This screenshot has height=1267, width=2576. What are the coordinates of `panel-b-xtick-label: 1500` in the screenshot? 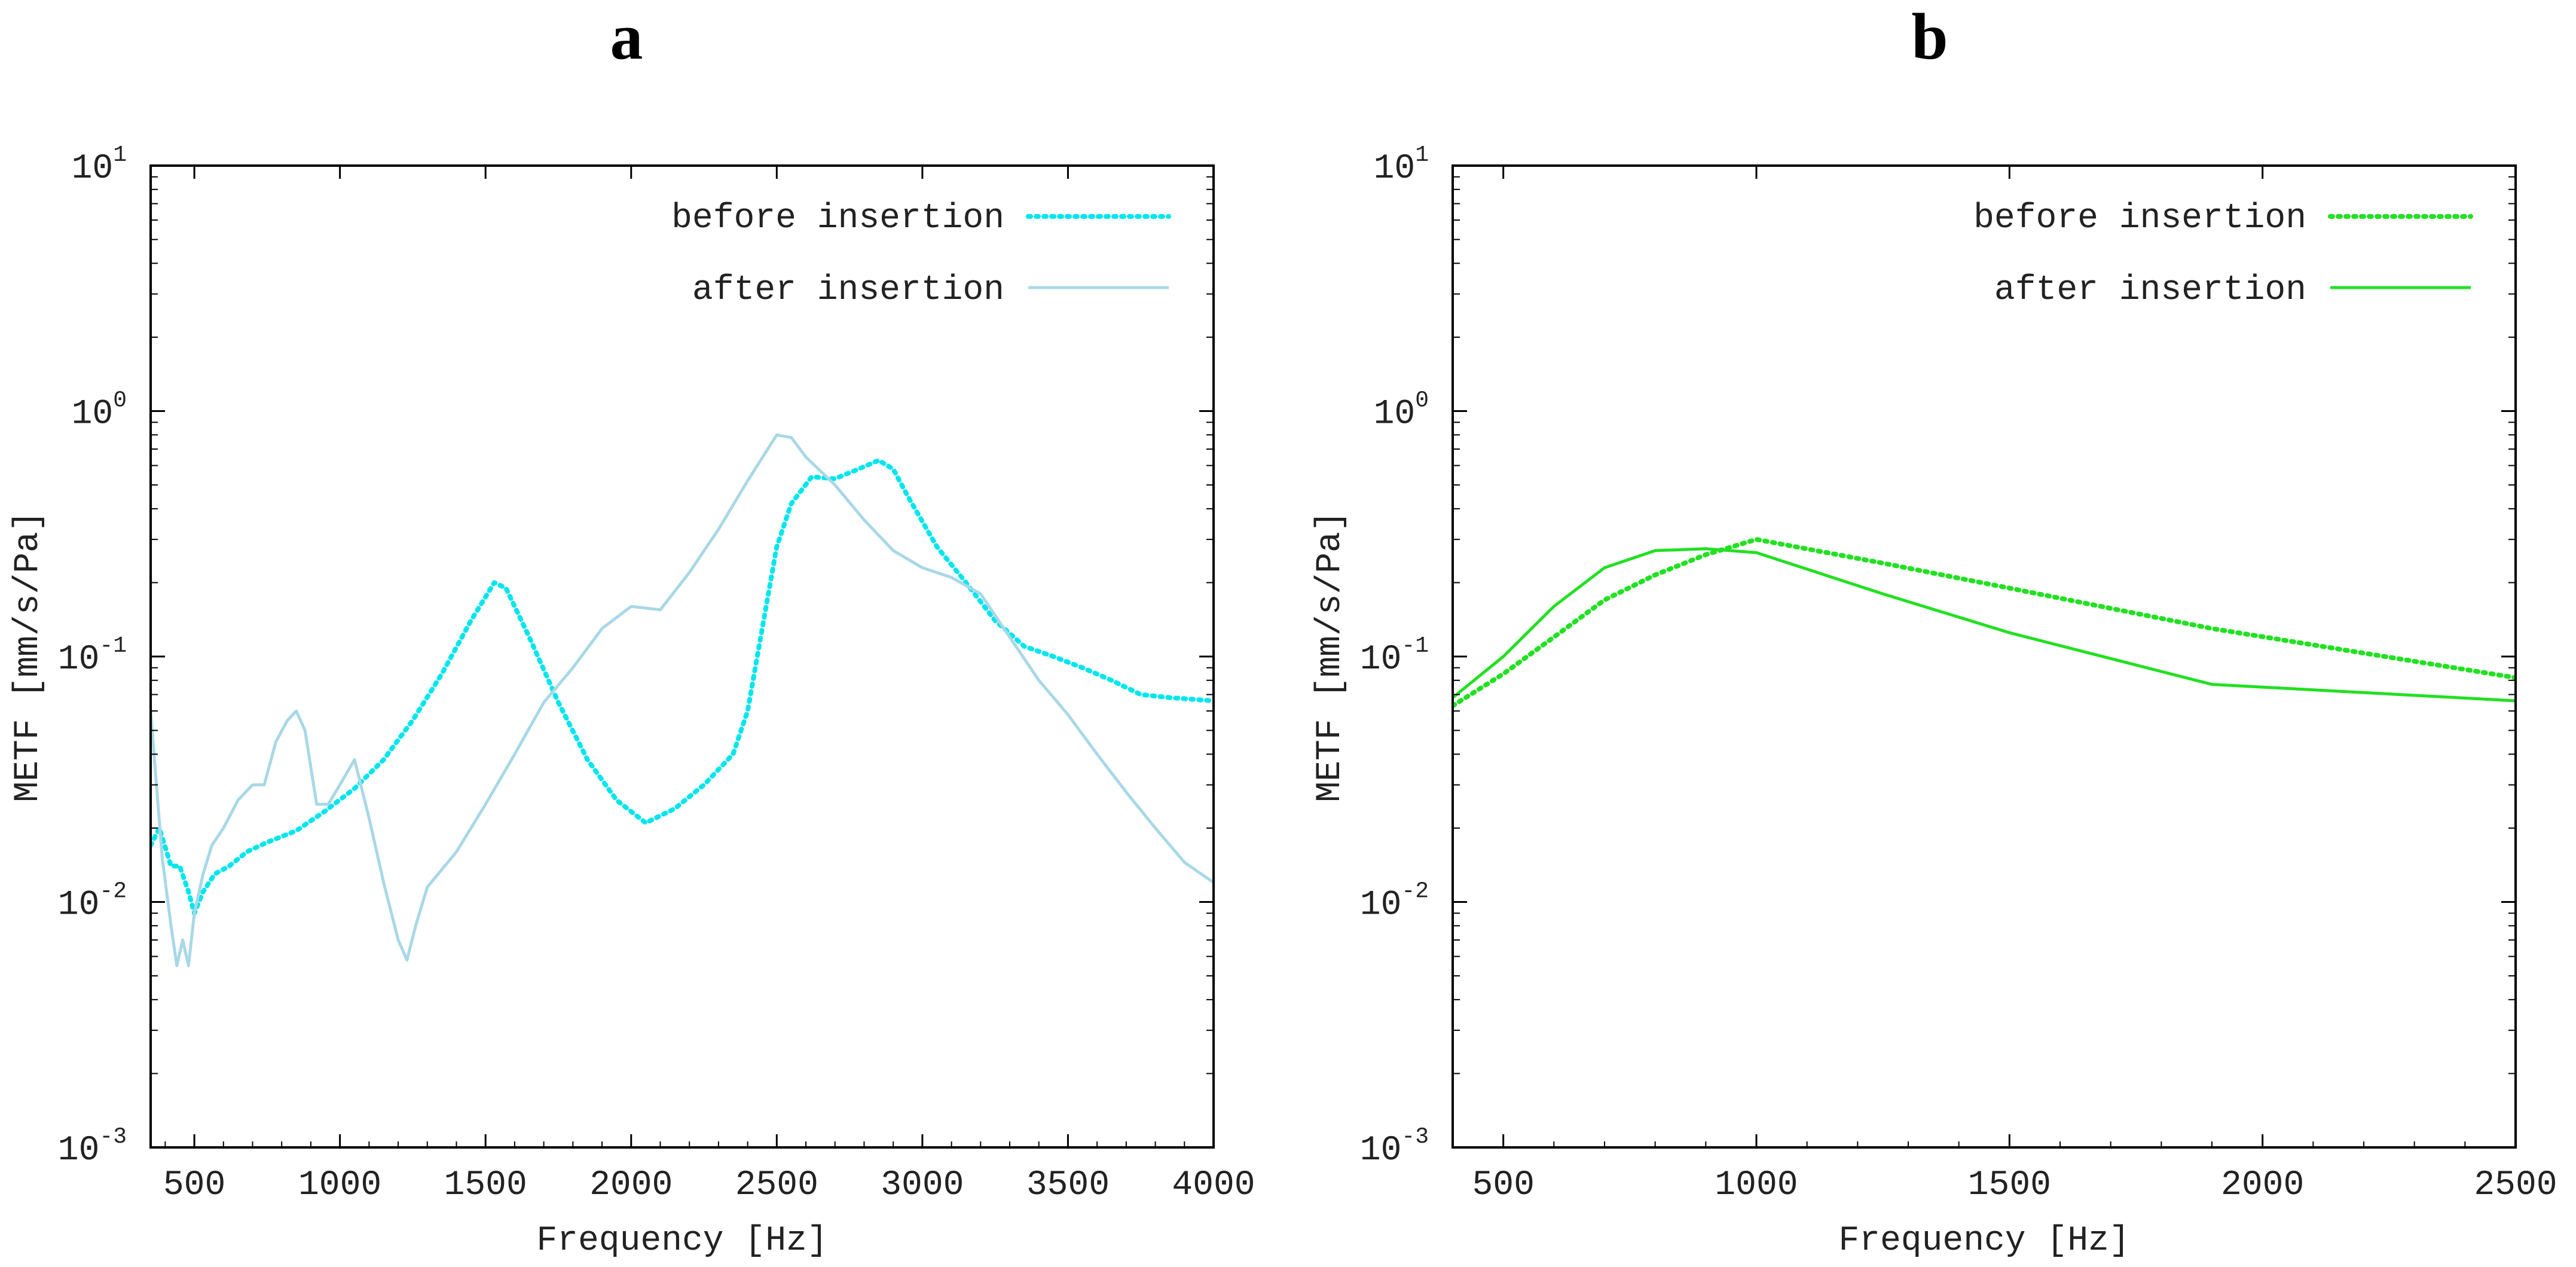 It's located at (2009, 1186).